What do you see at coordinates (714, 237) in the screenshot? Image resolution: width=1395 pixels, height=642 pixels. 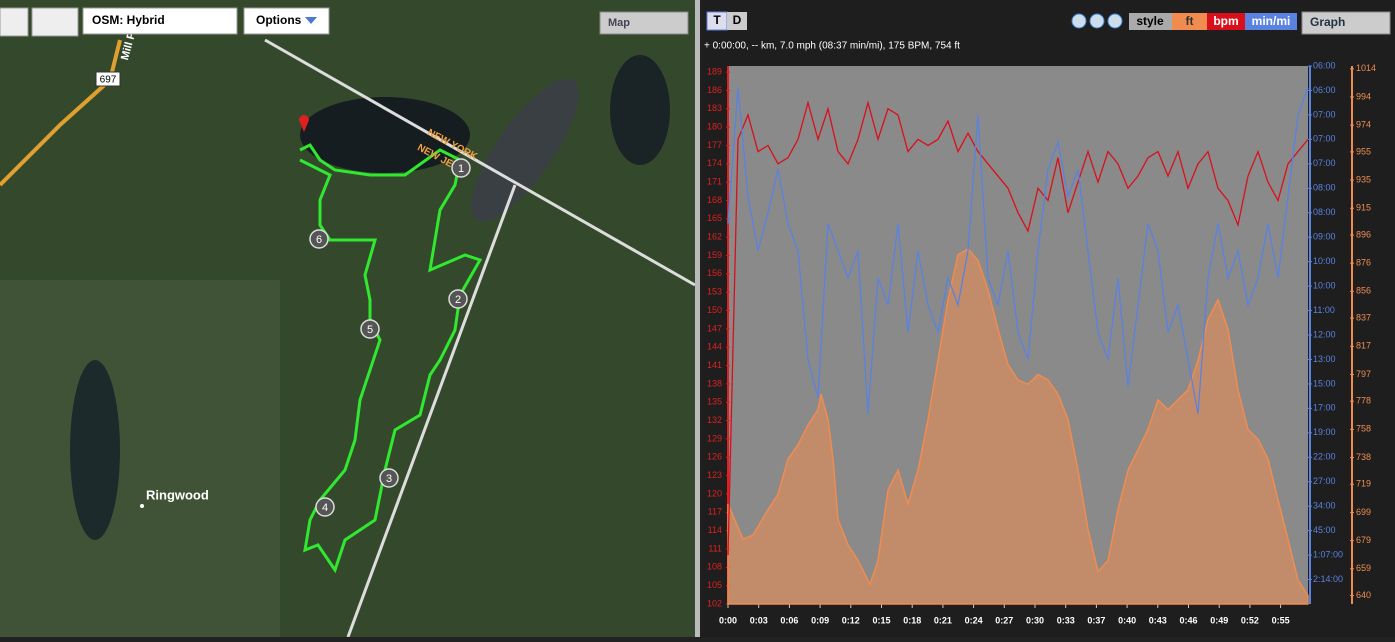 I see `y-tick-label: 162` at bounding box center [714, 237].